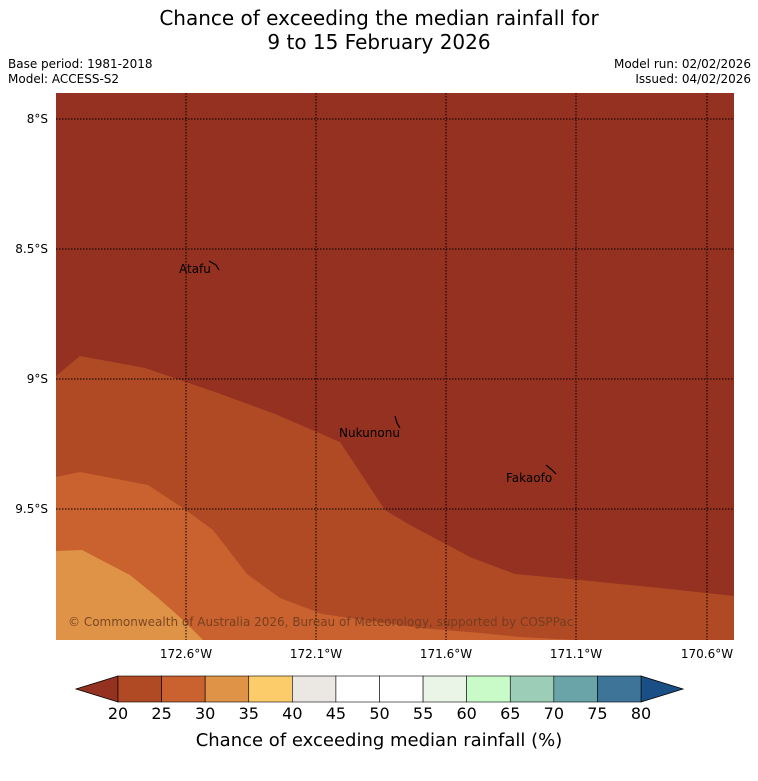 Image resolution: width=758 pixels, height=781 pixels. What do you see at coordinates (446, 654) in the screenshot?
I see `lon-label-171-6w: 171.6°W` at bounding box center [446, 654].